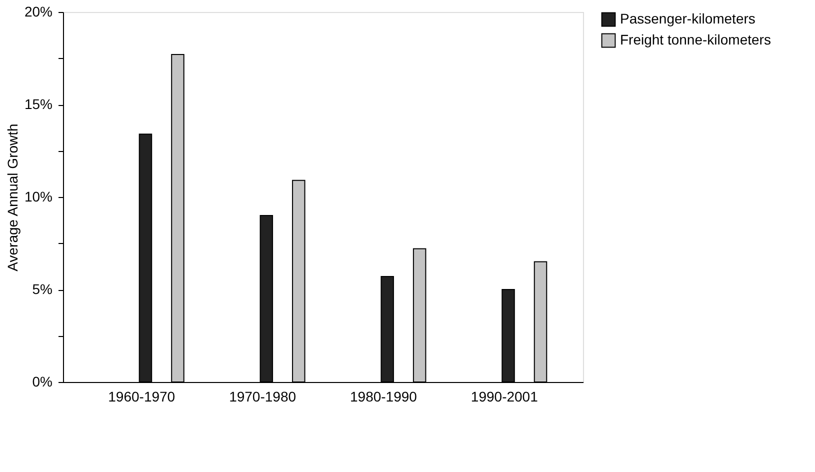  I want to click on legend-label: Passenger-kilometers, so click(688, 18).